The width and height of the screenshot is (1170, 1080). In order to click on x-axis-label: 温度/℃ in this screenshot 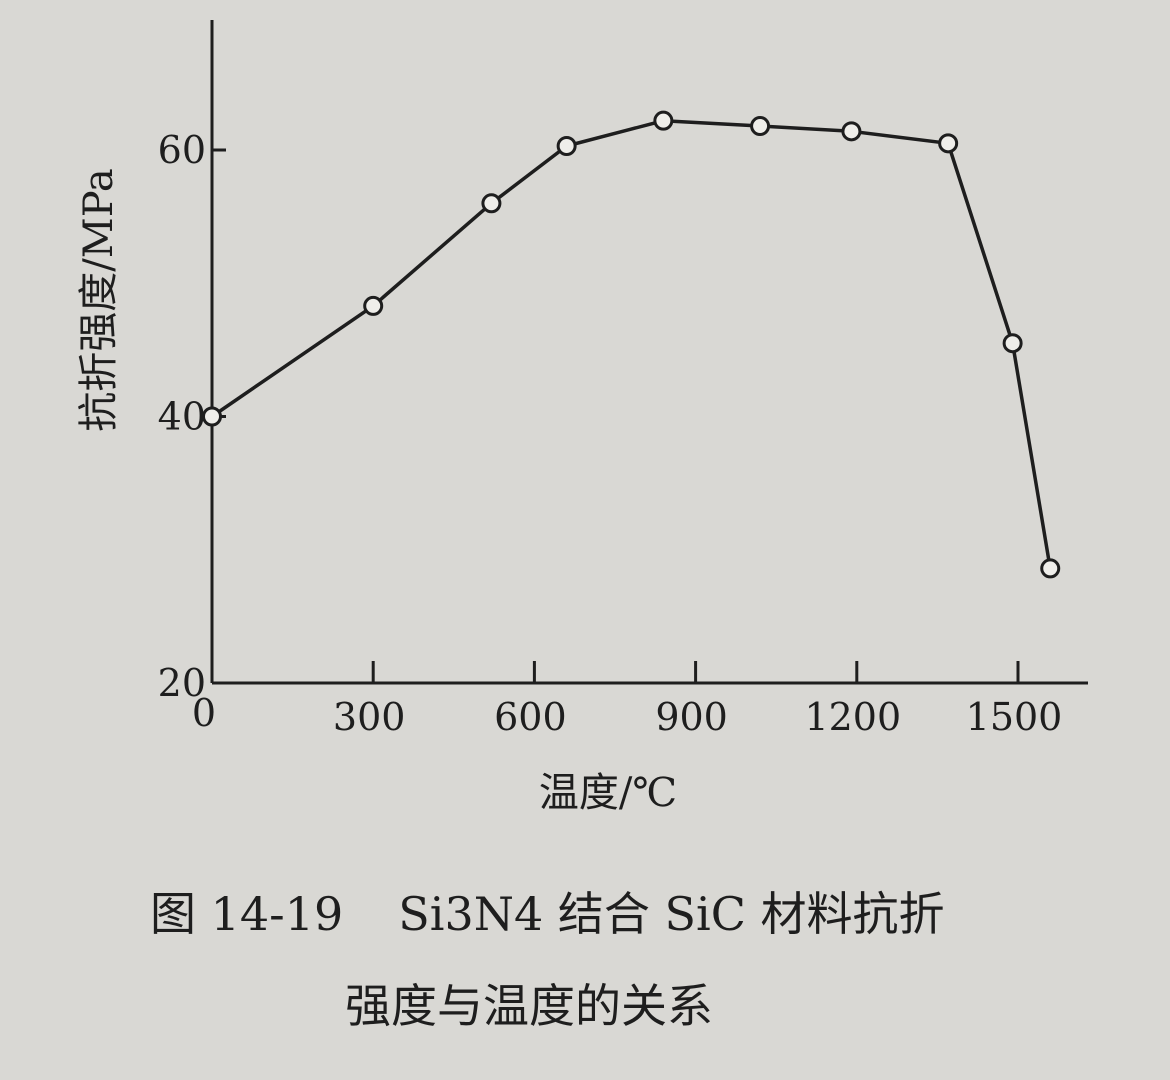, I will do `click(608, 793)`.